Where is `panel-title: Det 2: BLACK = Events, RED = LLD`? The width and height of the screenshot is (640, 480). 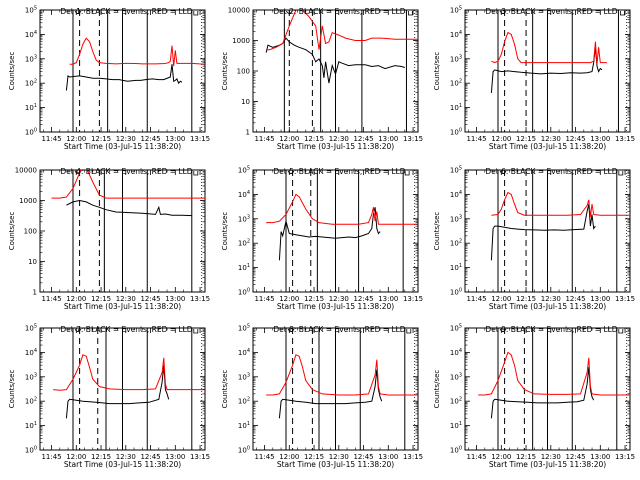 panel-title: Det 2: BLACK = Events, RED = LLD is located at coordinates (339, 11).